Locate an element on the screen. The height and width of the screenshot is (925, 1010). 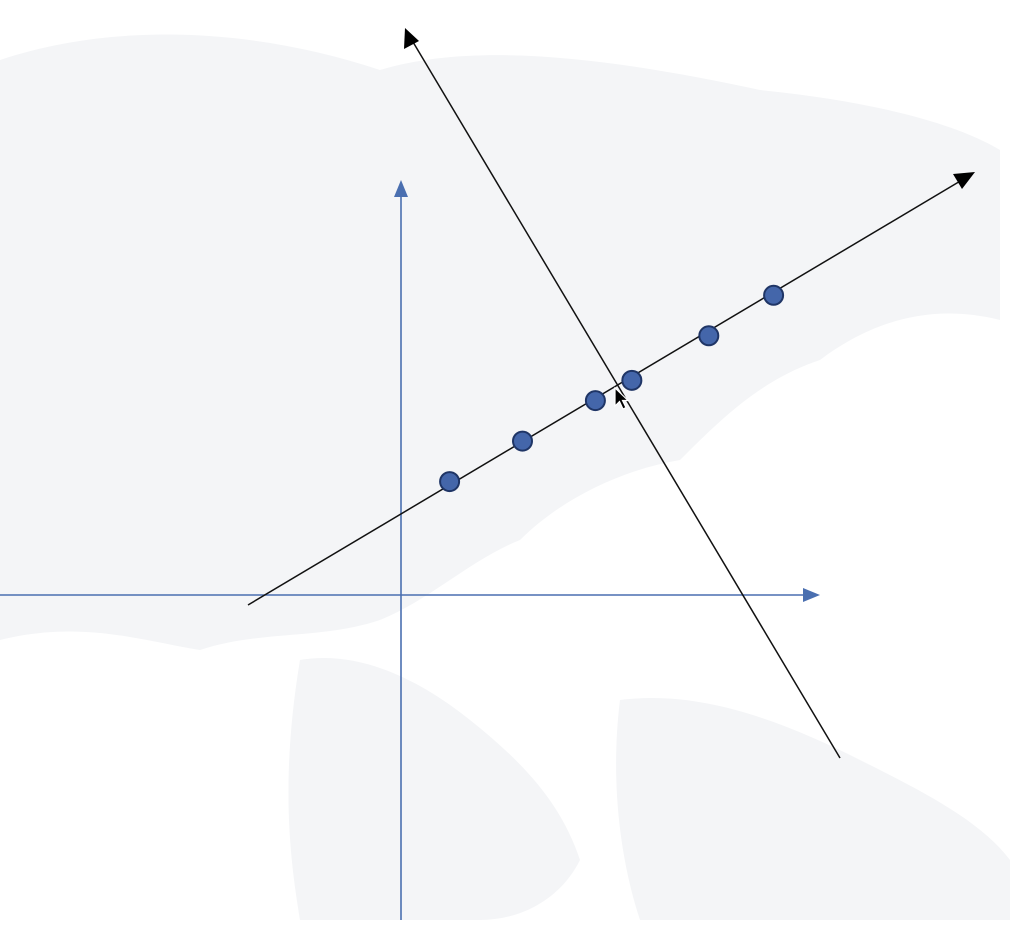
data-points is located at coordinates (612, 388).